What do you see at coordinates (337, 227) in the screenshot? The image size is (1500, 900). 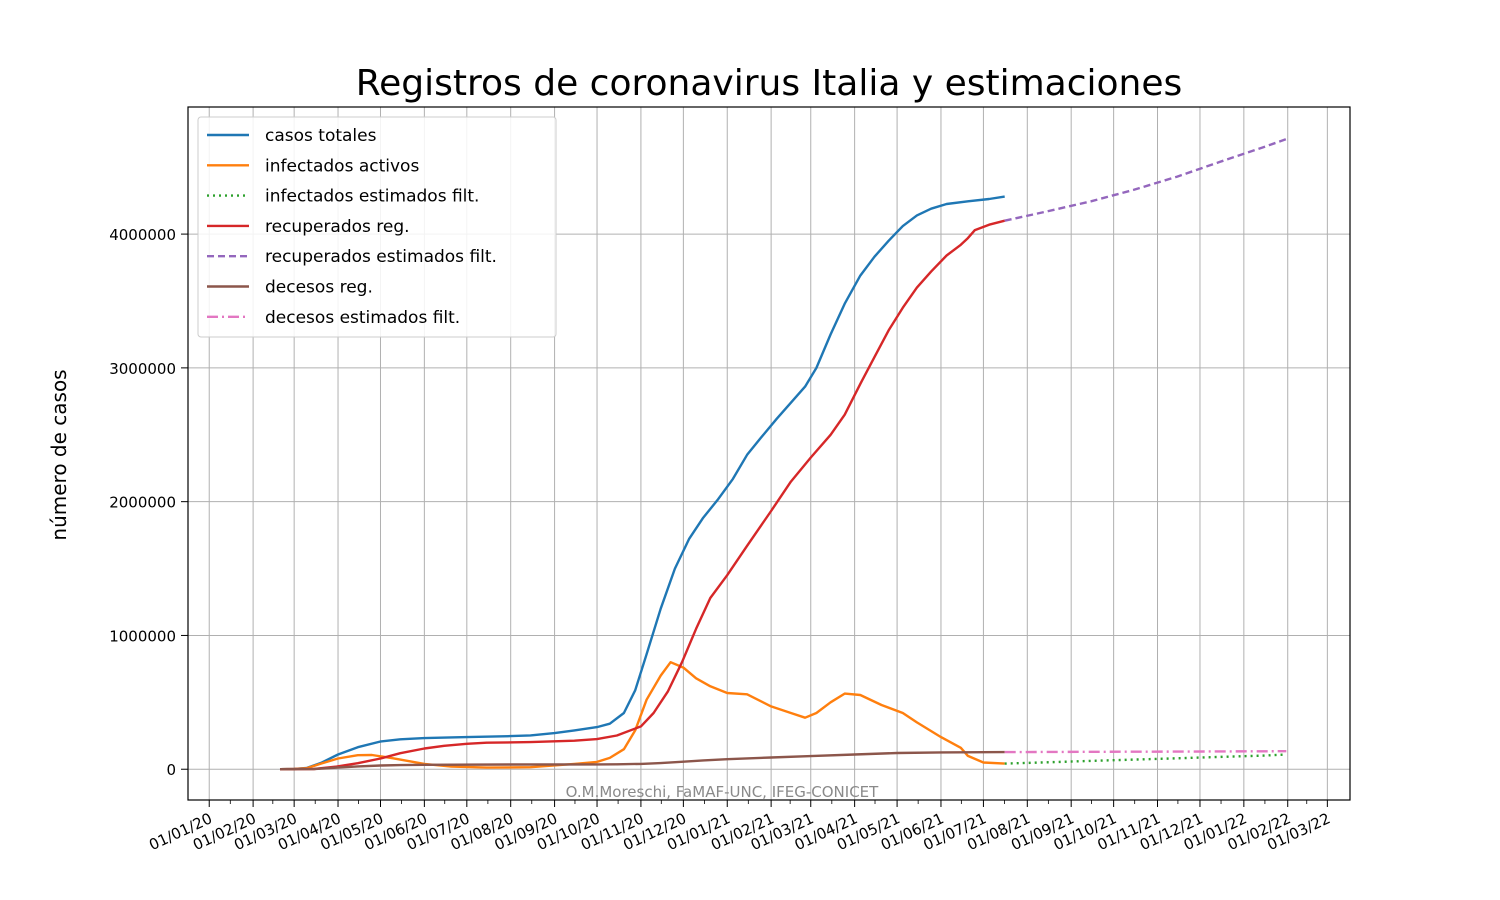 I see `legend-label: recuperados reg.` at bounding box center [337, 227].